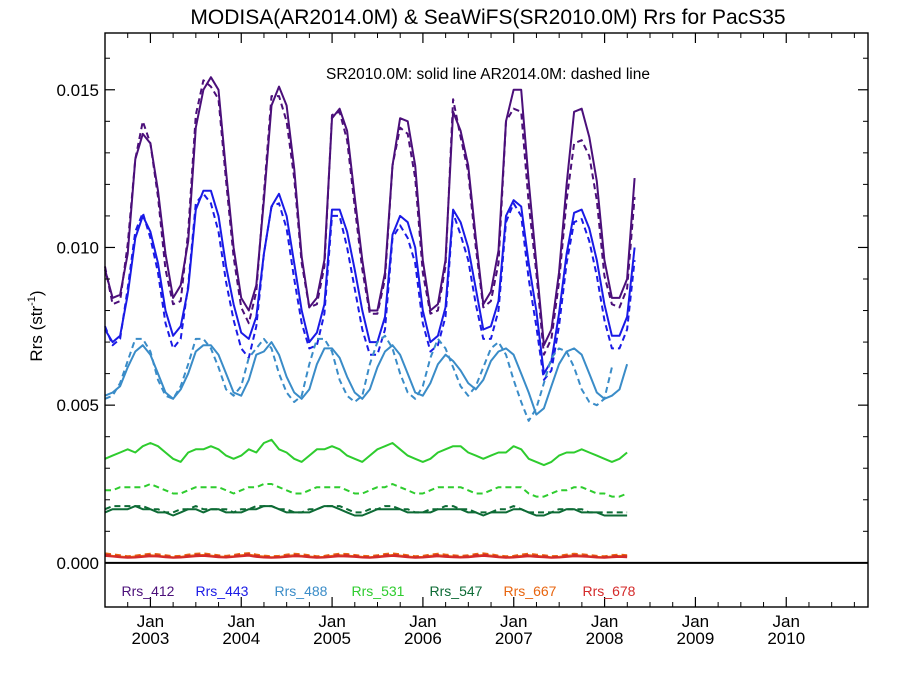 This screenshot has height=675, width=900. I want to click on series-line-rrs-547-dashed, so click(366, 509).